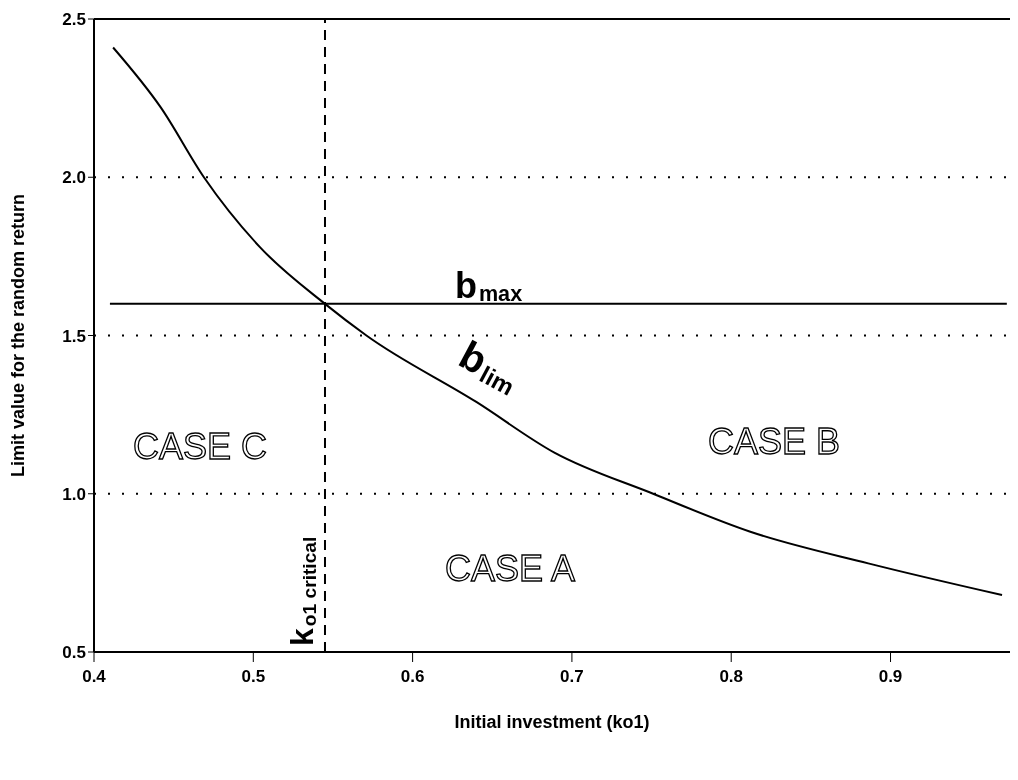 The width and height of the screenshot is (1018, 780). Describe the element at coordinates (731, 677) in the screenshot. I see `x-tick-label: 0.8` at that location.